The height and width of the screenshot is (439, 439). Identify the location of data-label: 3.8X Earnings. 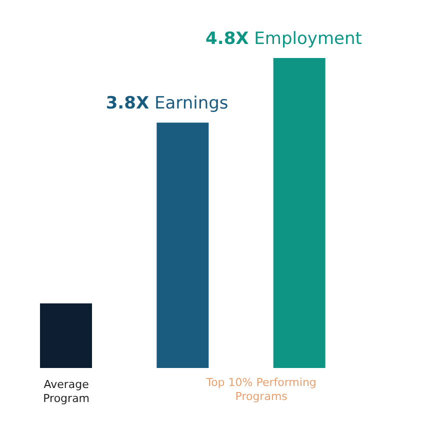
(167, 104).